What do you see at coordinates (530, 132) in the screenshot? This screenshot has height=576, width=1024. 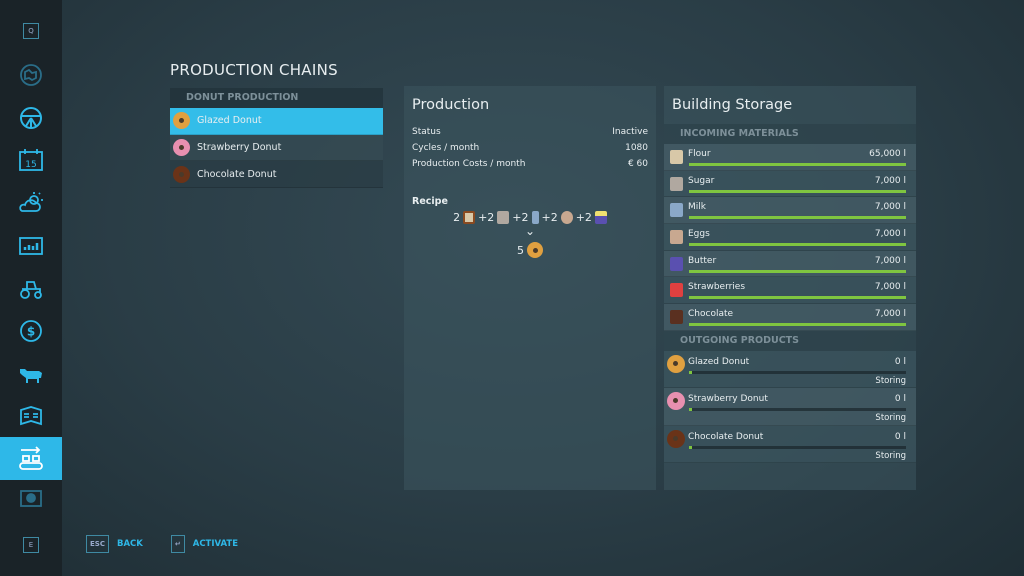 I see `status-row: Status Inactive` at bounding box center [530, 132].